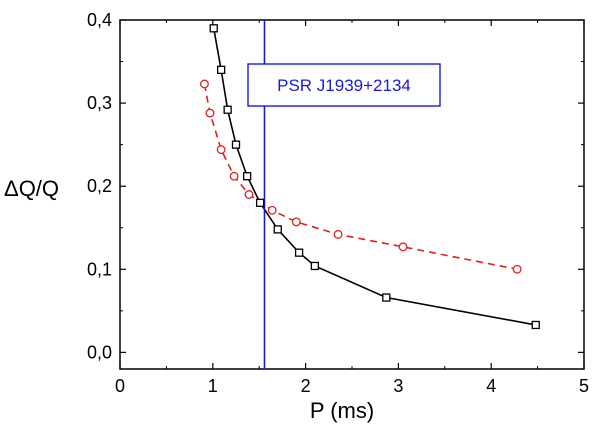 The image size is (600, 431). Describe the element at coordinates (584, 386) in the screenshot. I see `x-tick-label: 5` at that location.